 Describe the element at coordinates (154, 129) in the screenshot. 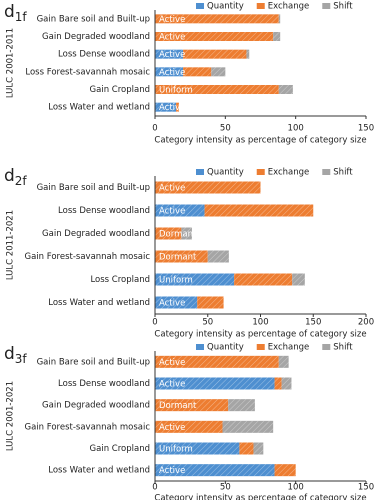

I see `x-tick-label: 0` at that location.